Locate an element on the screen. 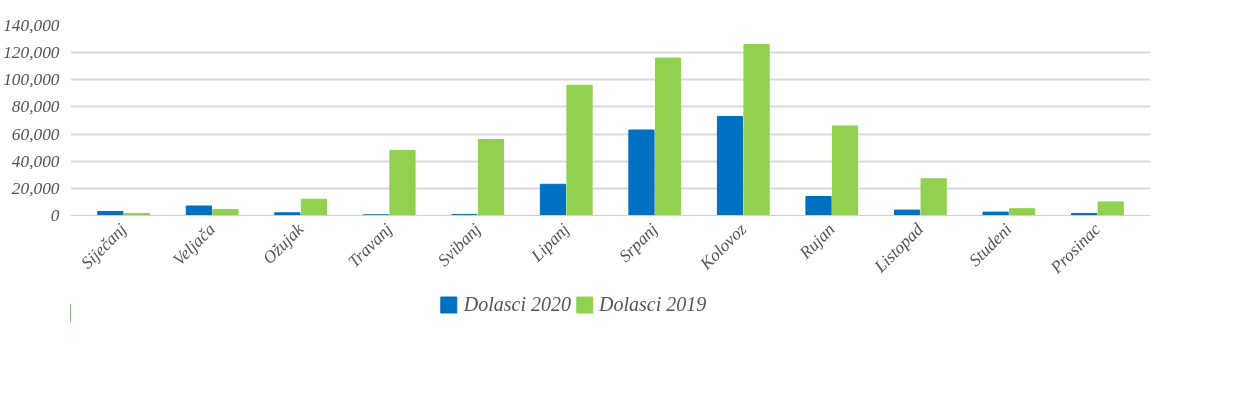  y-tick-label: 40,000 is located at coordinates (35, 161).